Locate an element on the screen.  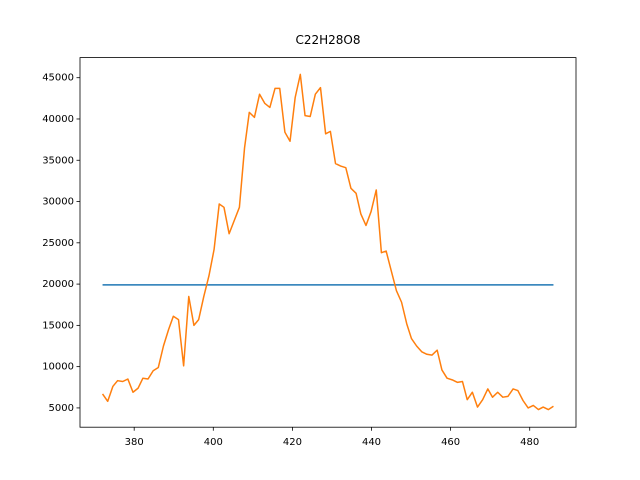
x-tick-label: 420 is located at coordinates (292, 442).